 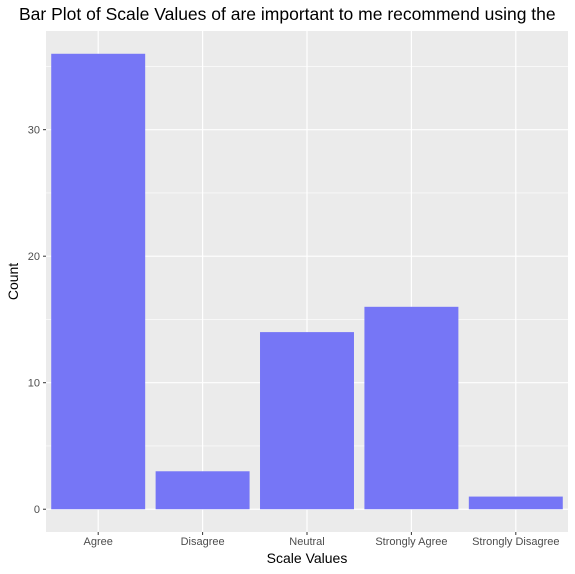 What do you see at coordinates (306, 542) in the screenshot?
I see `x-tick-label: Neutral` at bounding box center [306, 542].